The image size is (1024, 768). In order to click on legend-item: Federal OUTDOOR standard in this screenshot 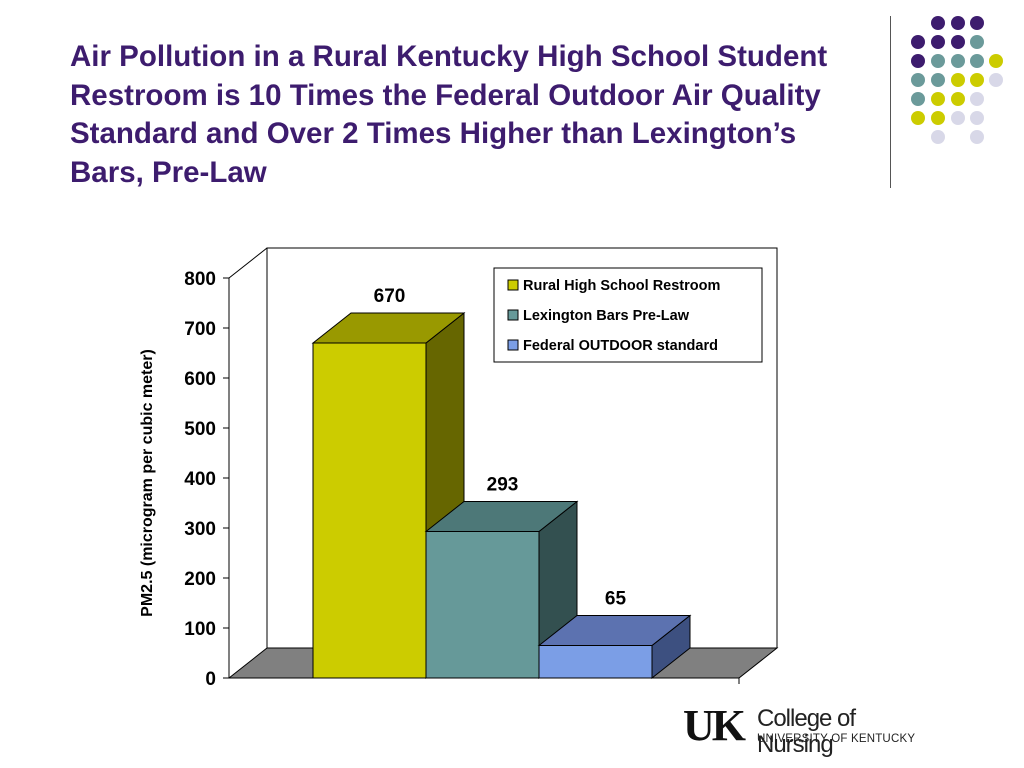, I will do `click(612, 346)`.